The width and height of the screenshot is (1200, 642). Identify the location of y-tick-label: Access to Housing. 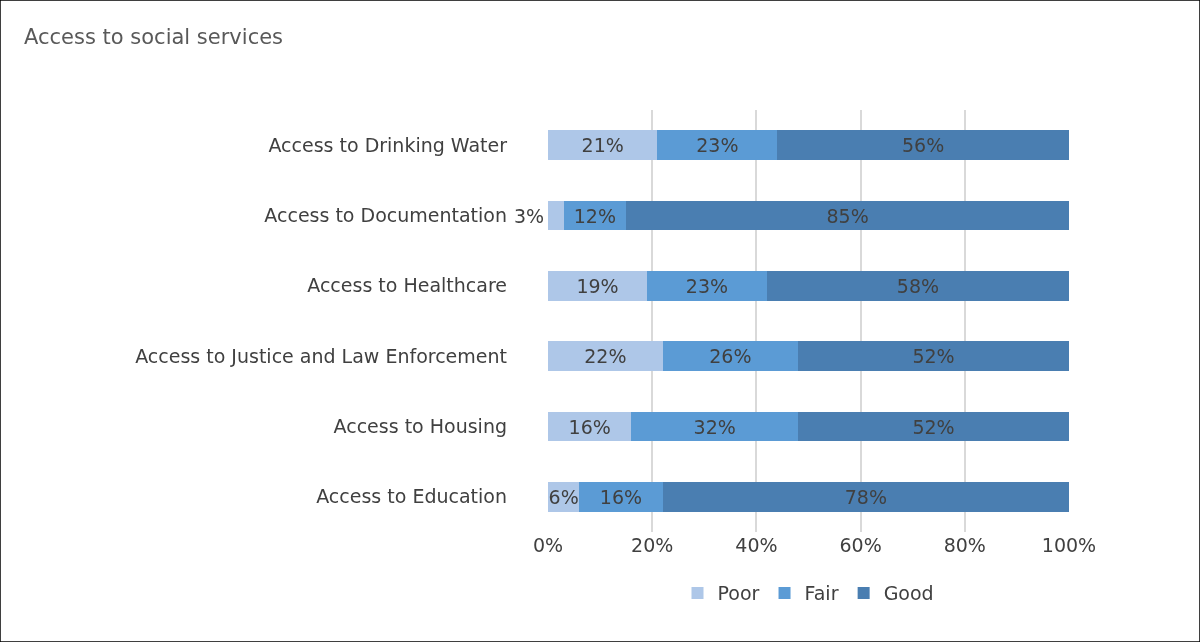
(420, 426).